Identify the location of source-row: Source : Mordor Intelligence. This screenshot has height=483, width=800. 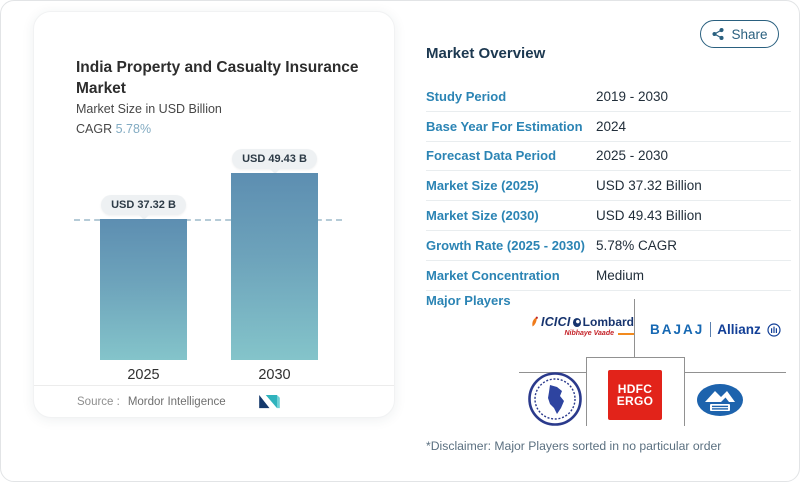
(214, 401).